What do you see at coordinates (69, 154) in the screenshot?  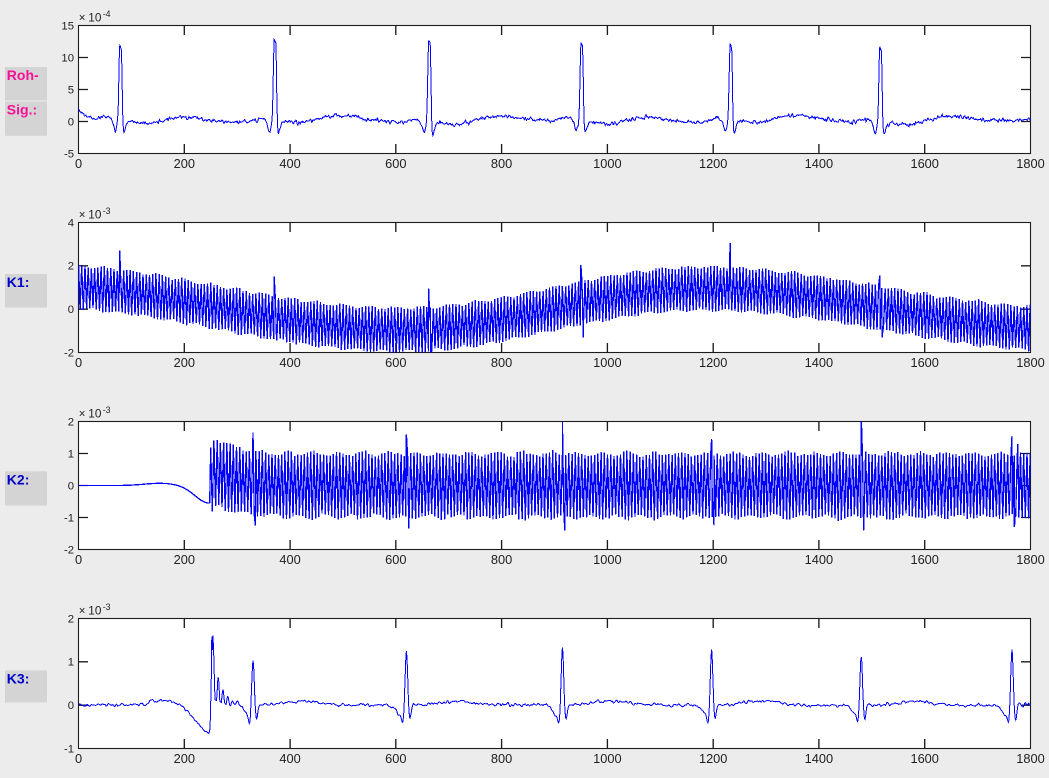 I see `svg-text: -5` at bounding box center [69, 154].